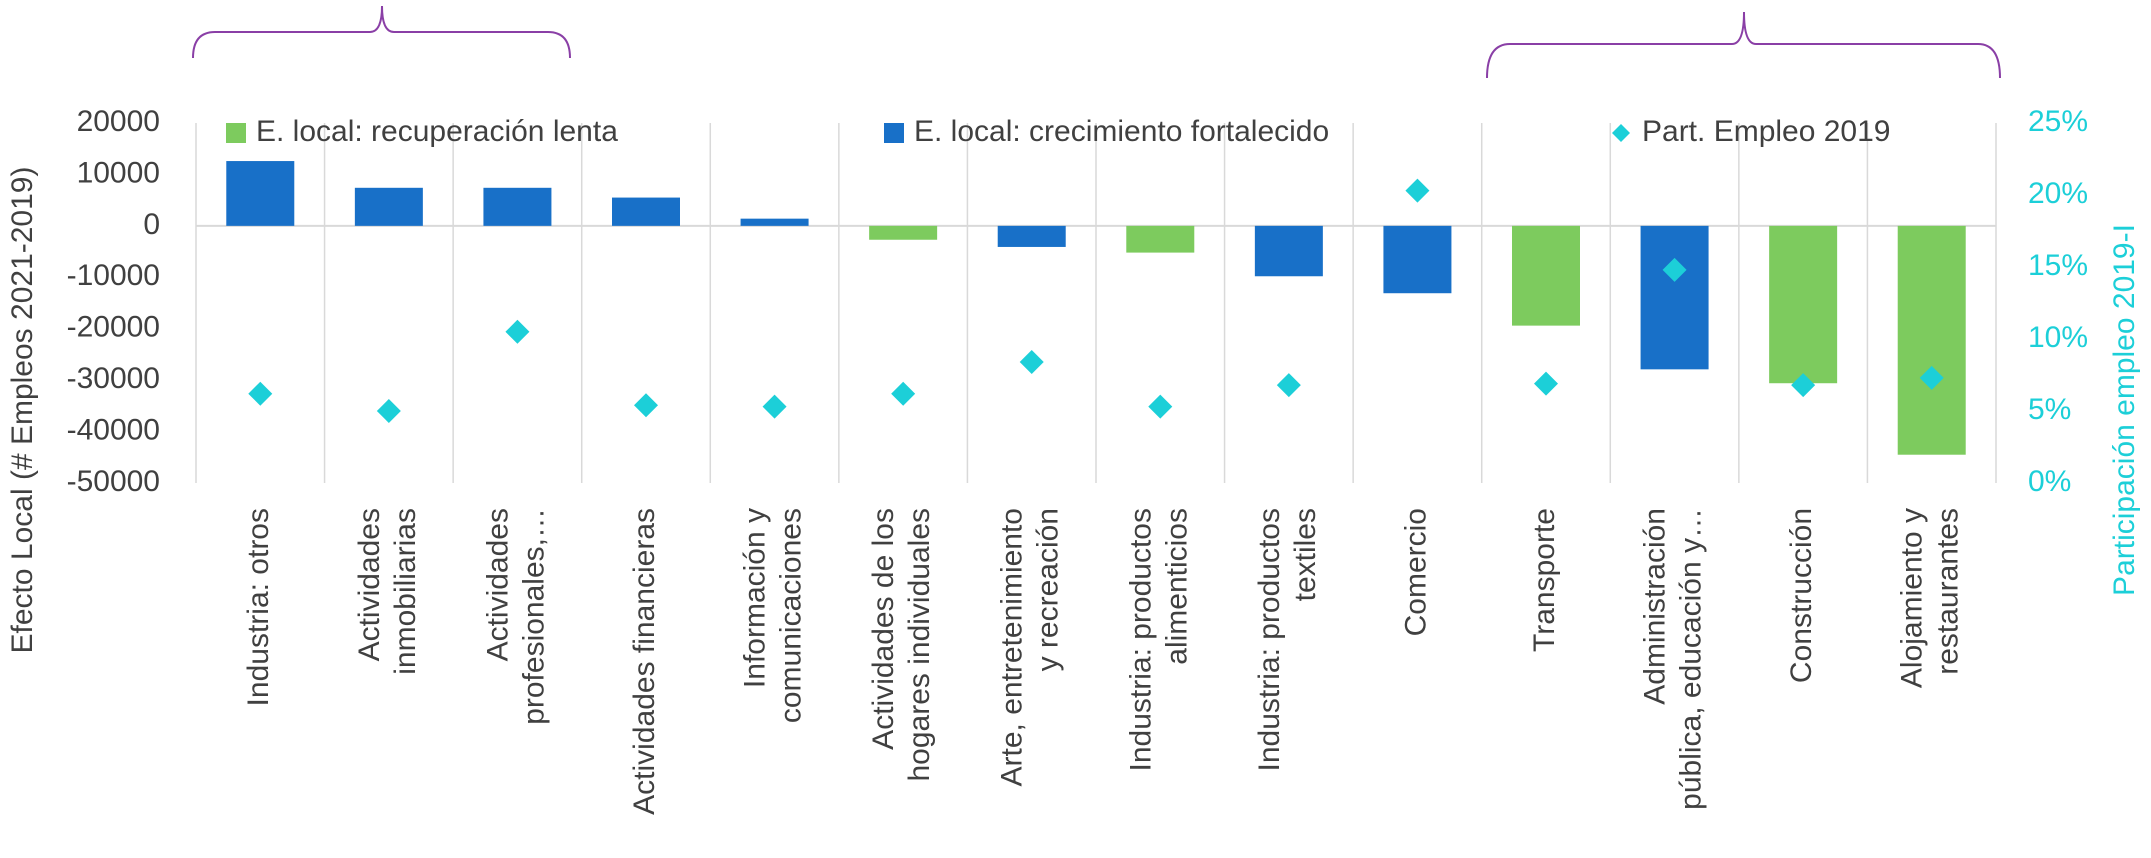  What do you see at coordinates (437, 131) in the screenshot?
I see `legend-label: E. local: recuperación lenta` at bounding box center [437, 131].